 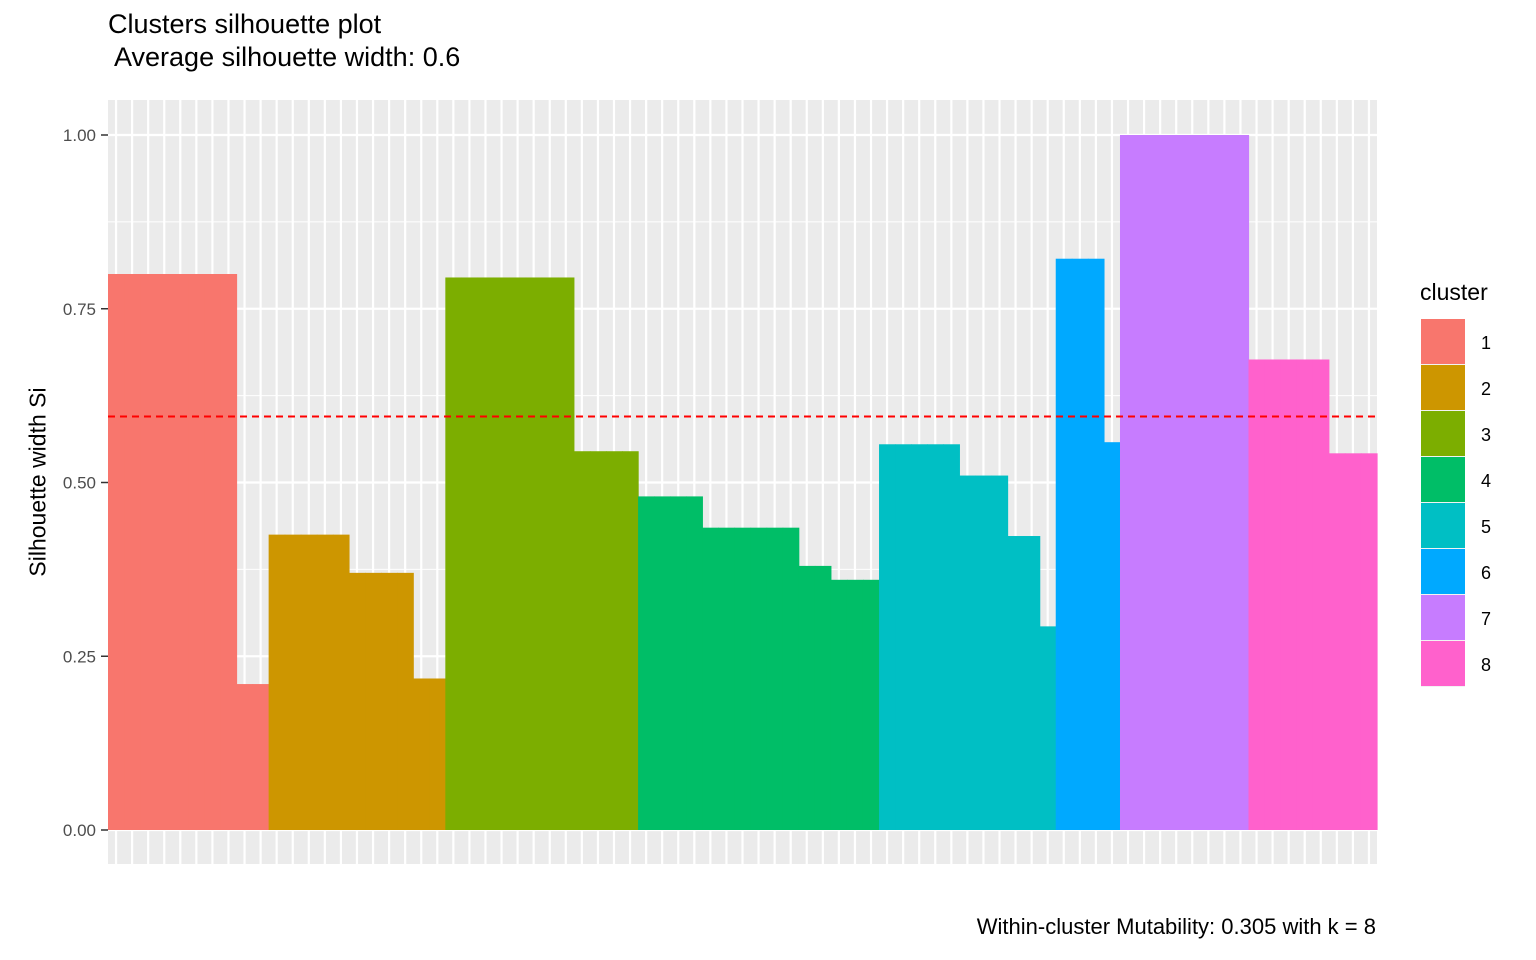 What do you see at coordinates (284, 57) in the screenshot?
I see `chart-subtitle: Average silhouette width: 0.6` at bounding box center [284, 57].